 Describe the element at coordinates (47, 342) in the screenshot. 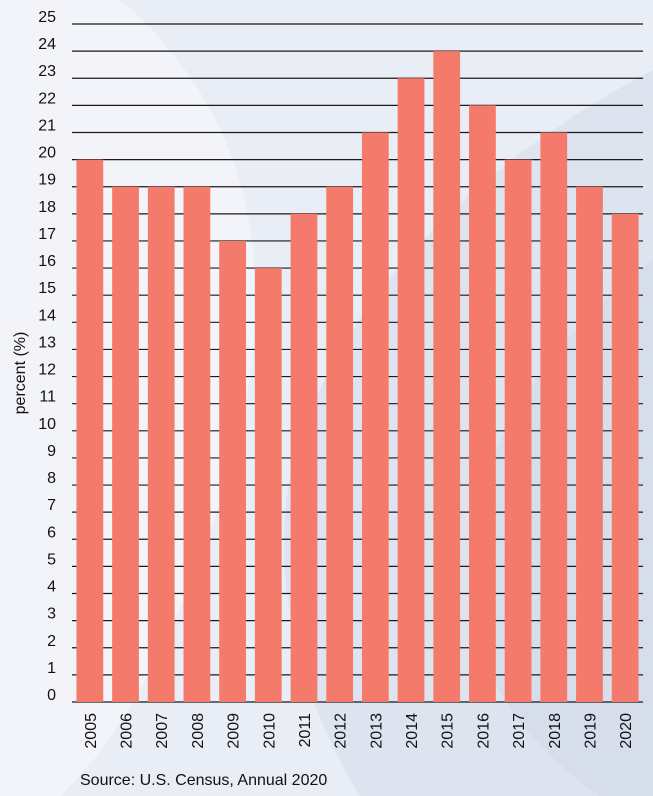

I see `y-tick-label: 13` at that location.